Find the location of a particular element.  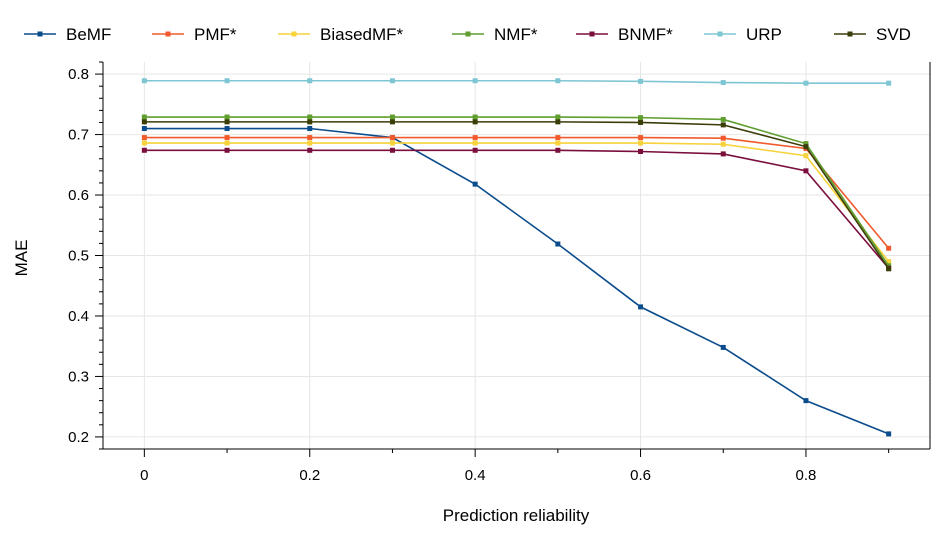

legend-label: BNMF* is located at coordinates (645, 34).